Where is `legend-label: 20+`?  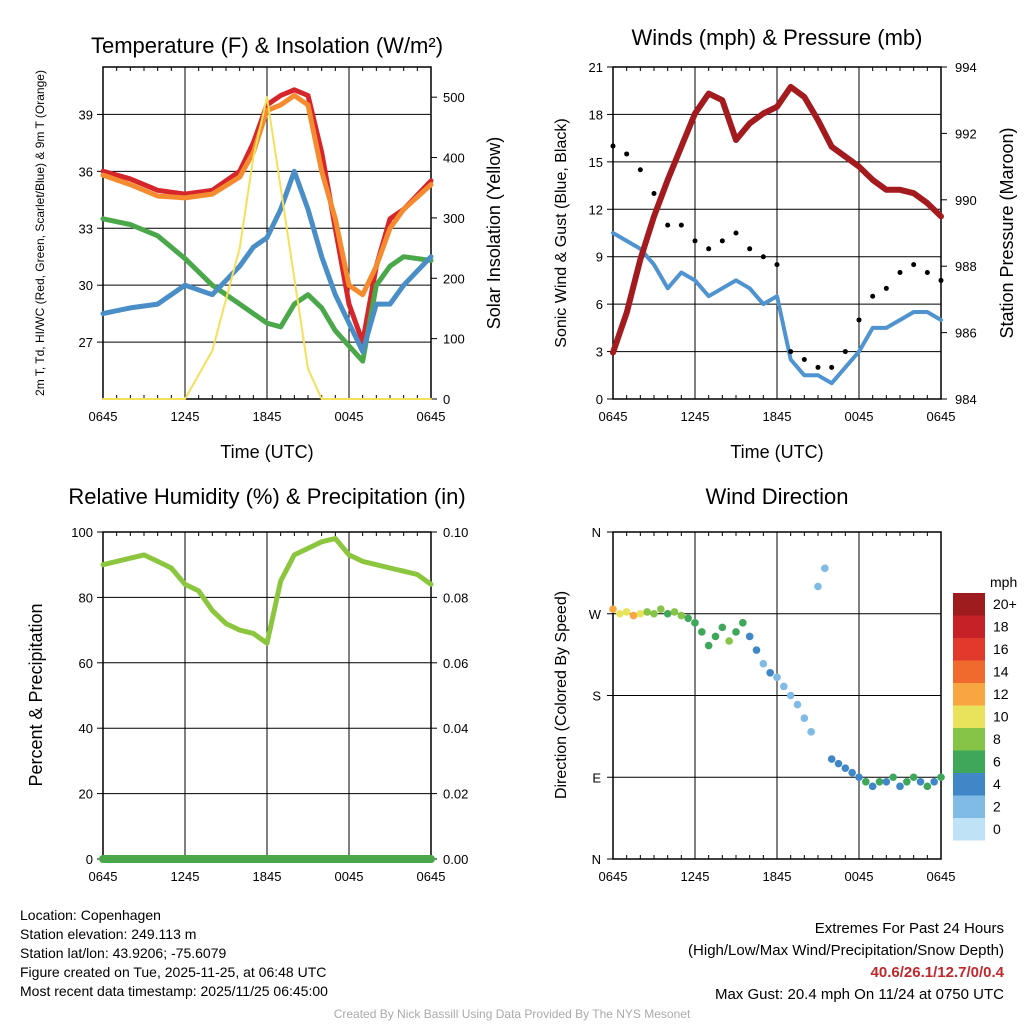 legend-label: 20+ is located at coordinates (1005, 604).